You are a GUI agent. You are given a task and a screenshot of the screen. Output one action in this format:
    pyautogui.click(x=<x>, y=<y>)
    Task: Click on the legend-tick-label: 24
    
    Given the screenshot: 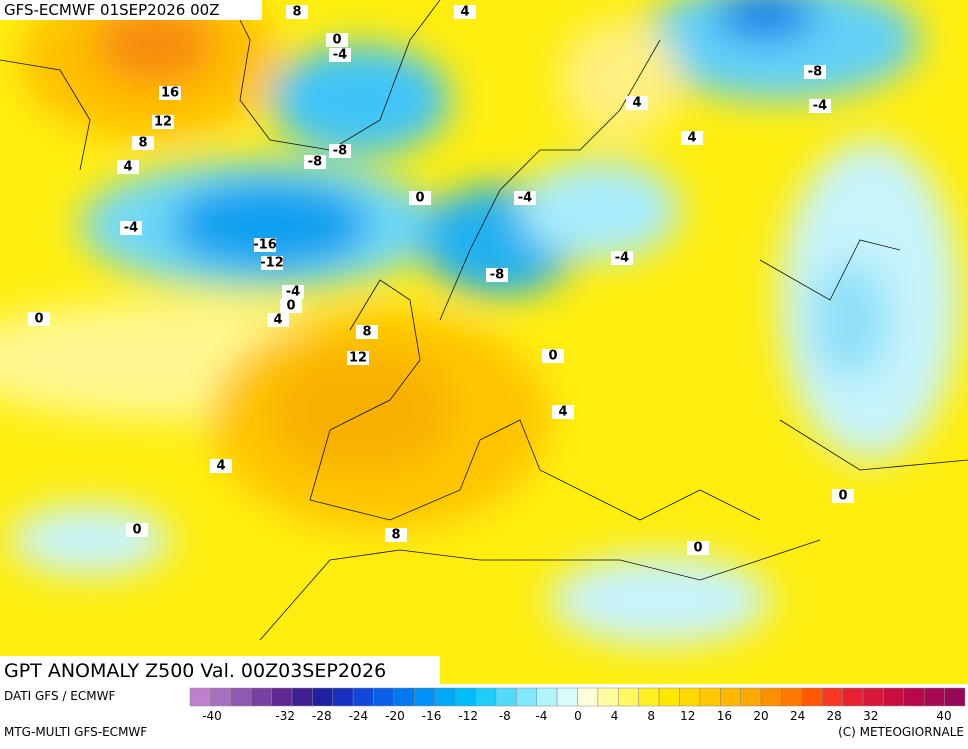 What is the action you would take?
    pyautogui.click(x=797, y=716)
    